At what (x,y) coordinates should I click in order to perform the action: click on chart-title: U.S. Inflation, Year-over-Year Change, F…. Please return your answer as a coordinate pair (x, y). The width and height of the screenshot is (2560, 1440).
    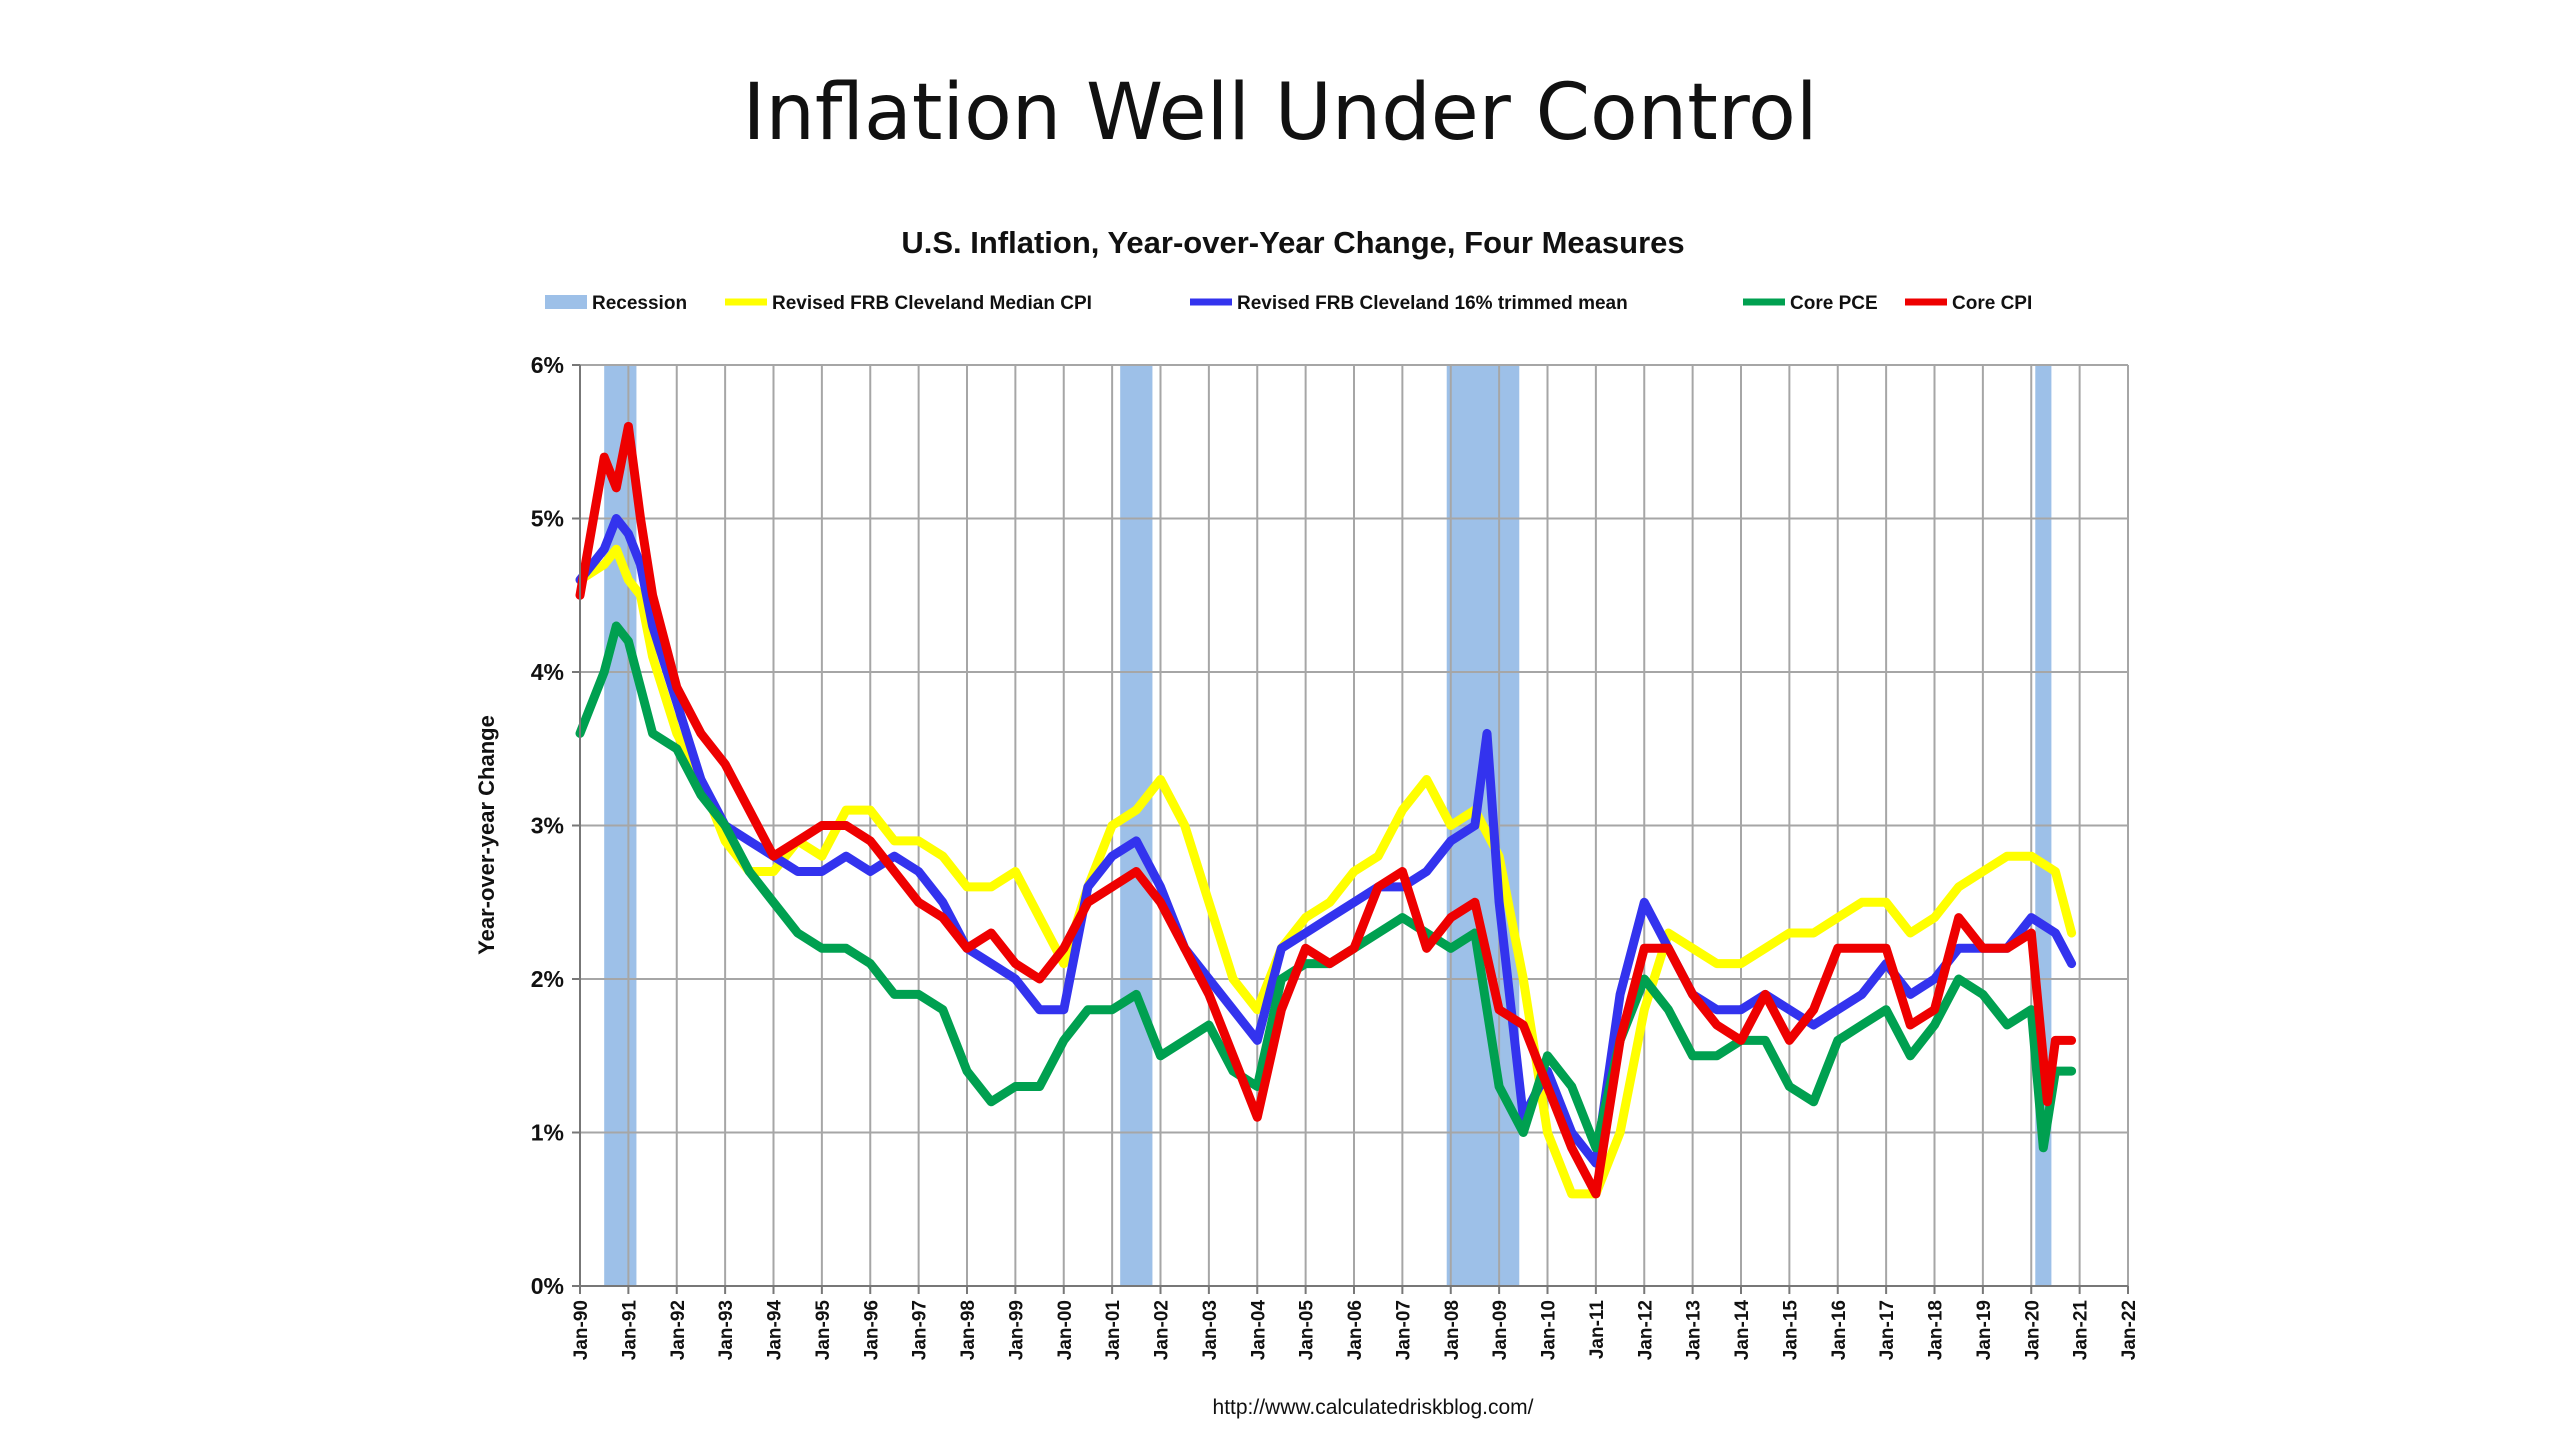
    Looking at the image, I should click on (1292, 242).